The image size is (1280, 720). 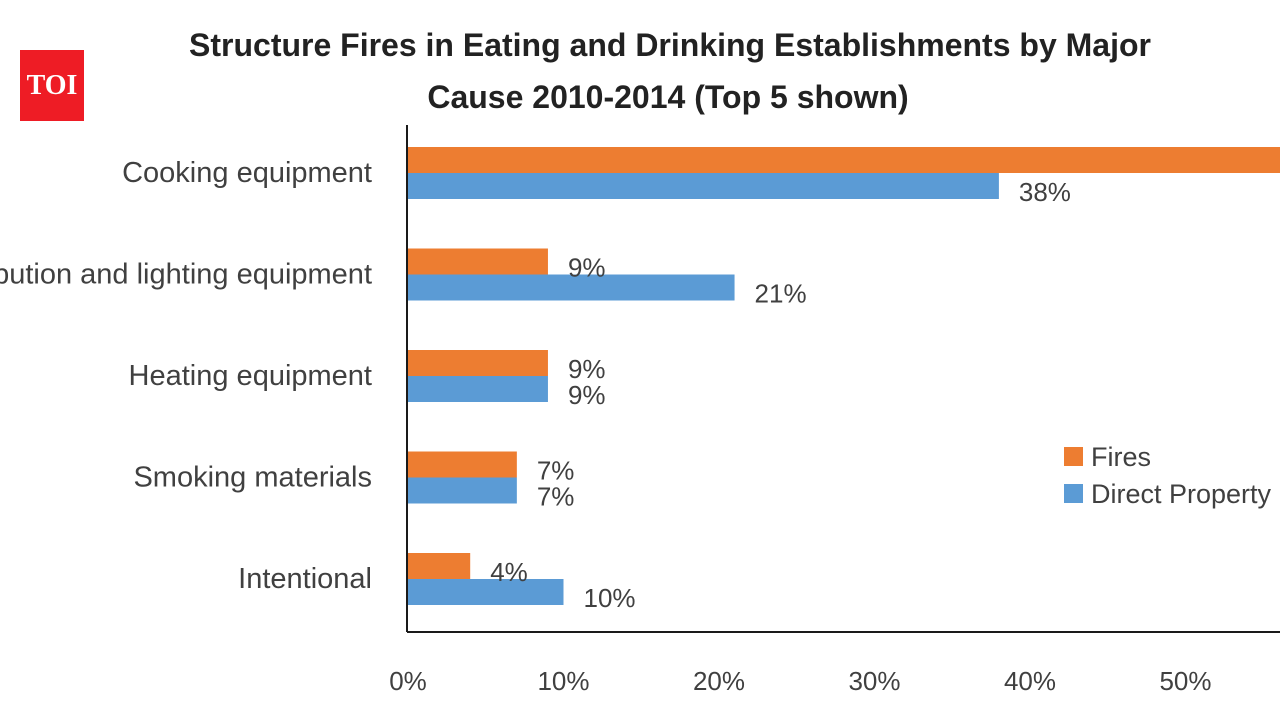 I want to click on legend-label-damage: Direct Property Damage, so click(x=1185, y=494).